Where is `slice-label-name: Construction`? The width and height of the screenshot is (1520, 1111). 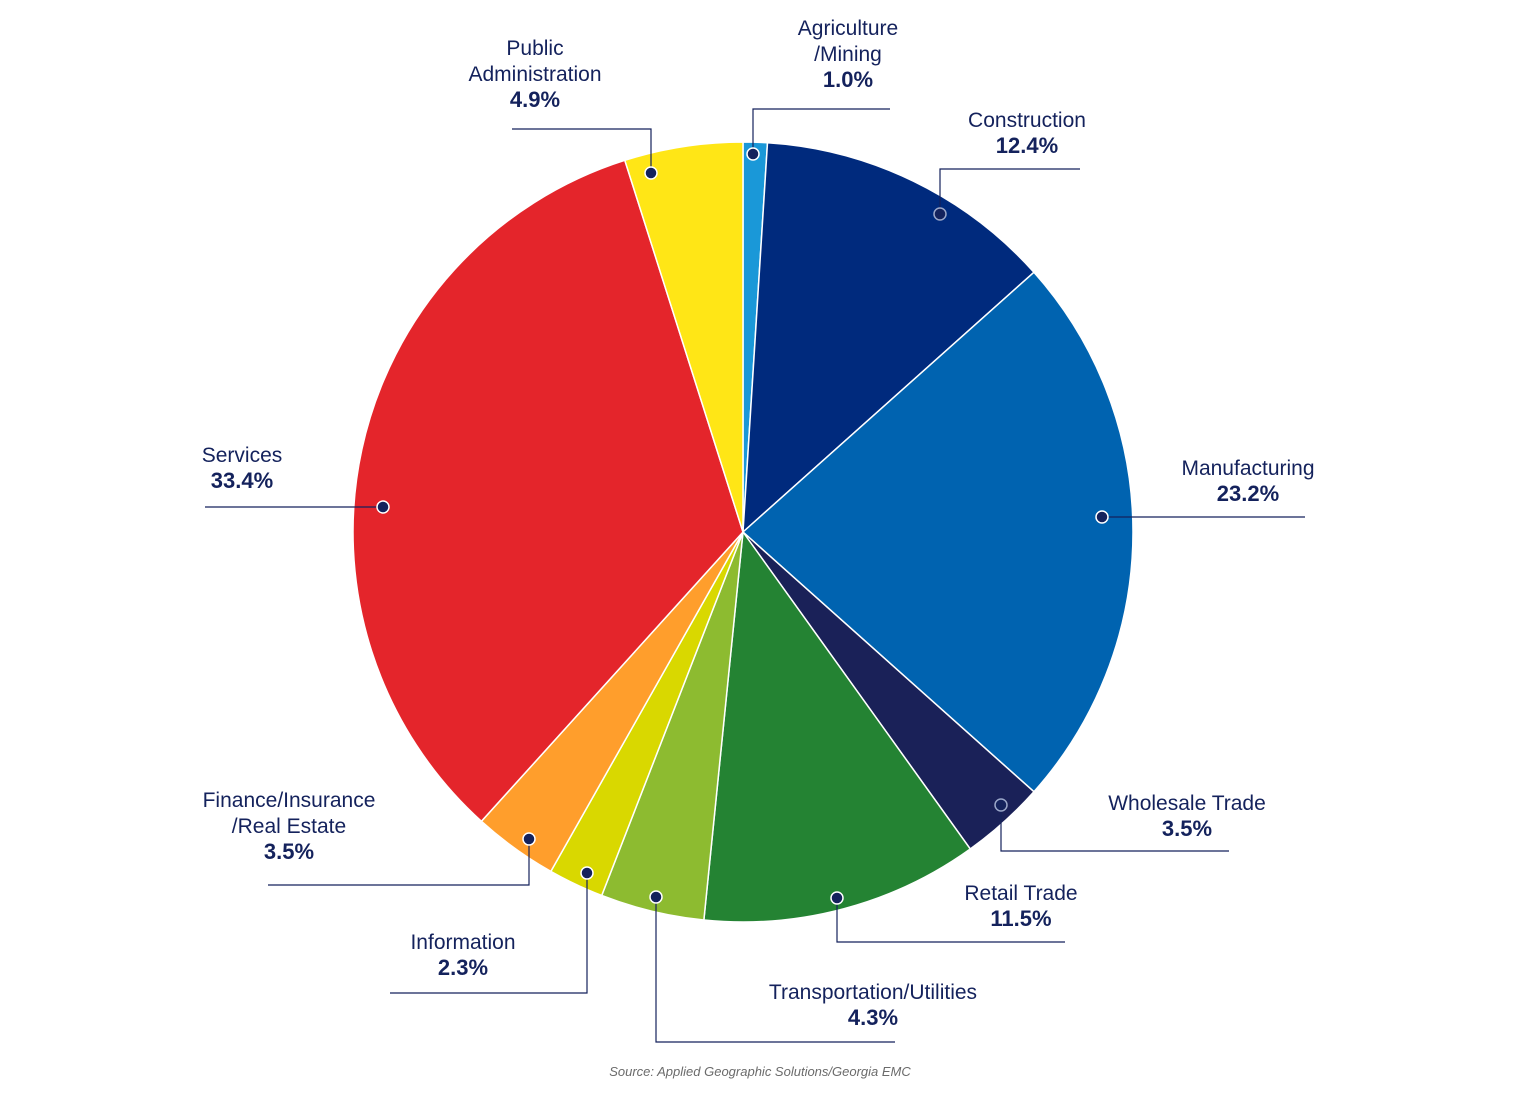 slice-label-name: Construction is located at coordinates (1027, 120).